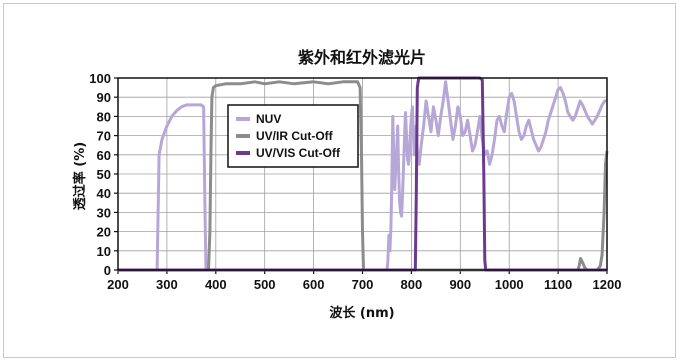 The height and width of the screenshot is (362, 681). Describe the element at coordinates (268, 119) in the screenshot. I see `legend-label: NUV` at that location.